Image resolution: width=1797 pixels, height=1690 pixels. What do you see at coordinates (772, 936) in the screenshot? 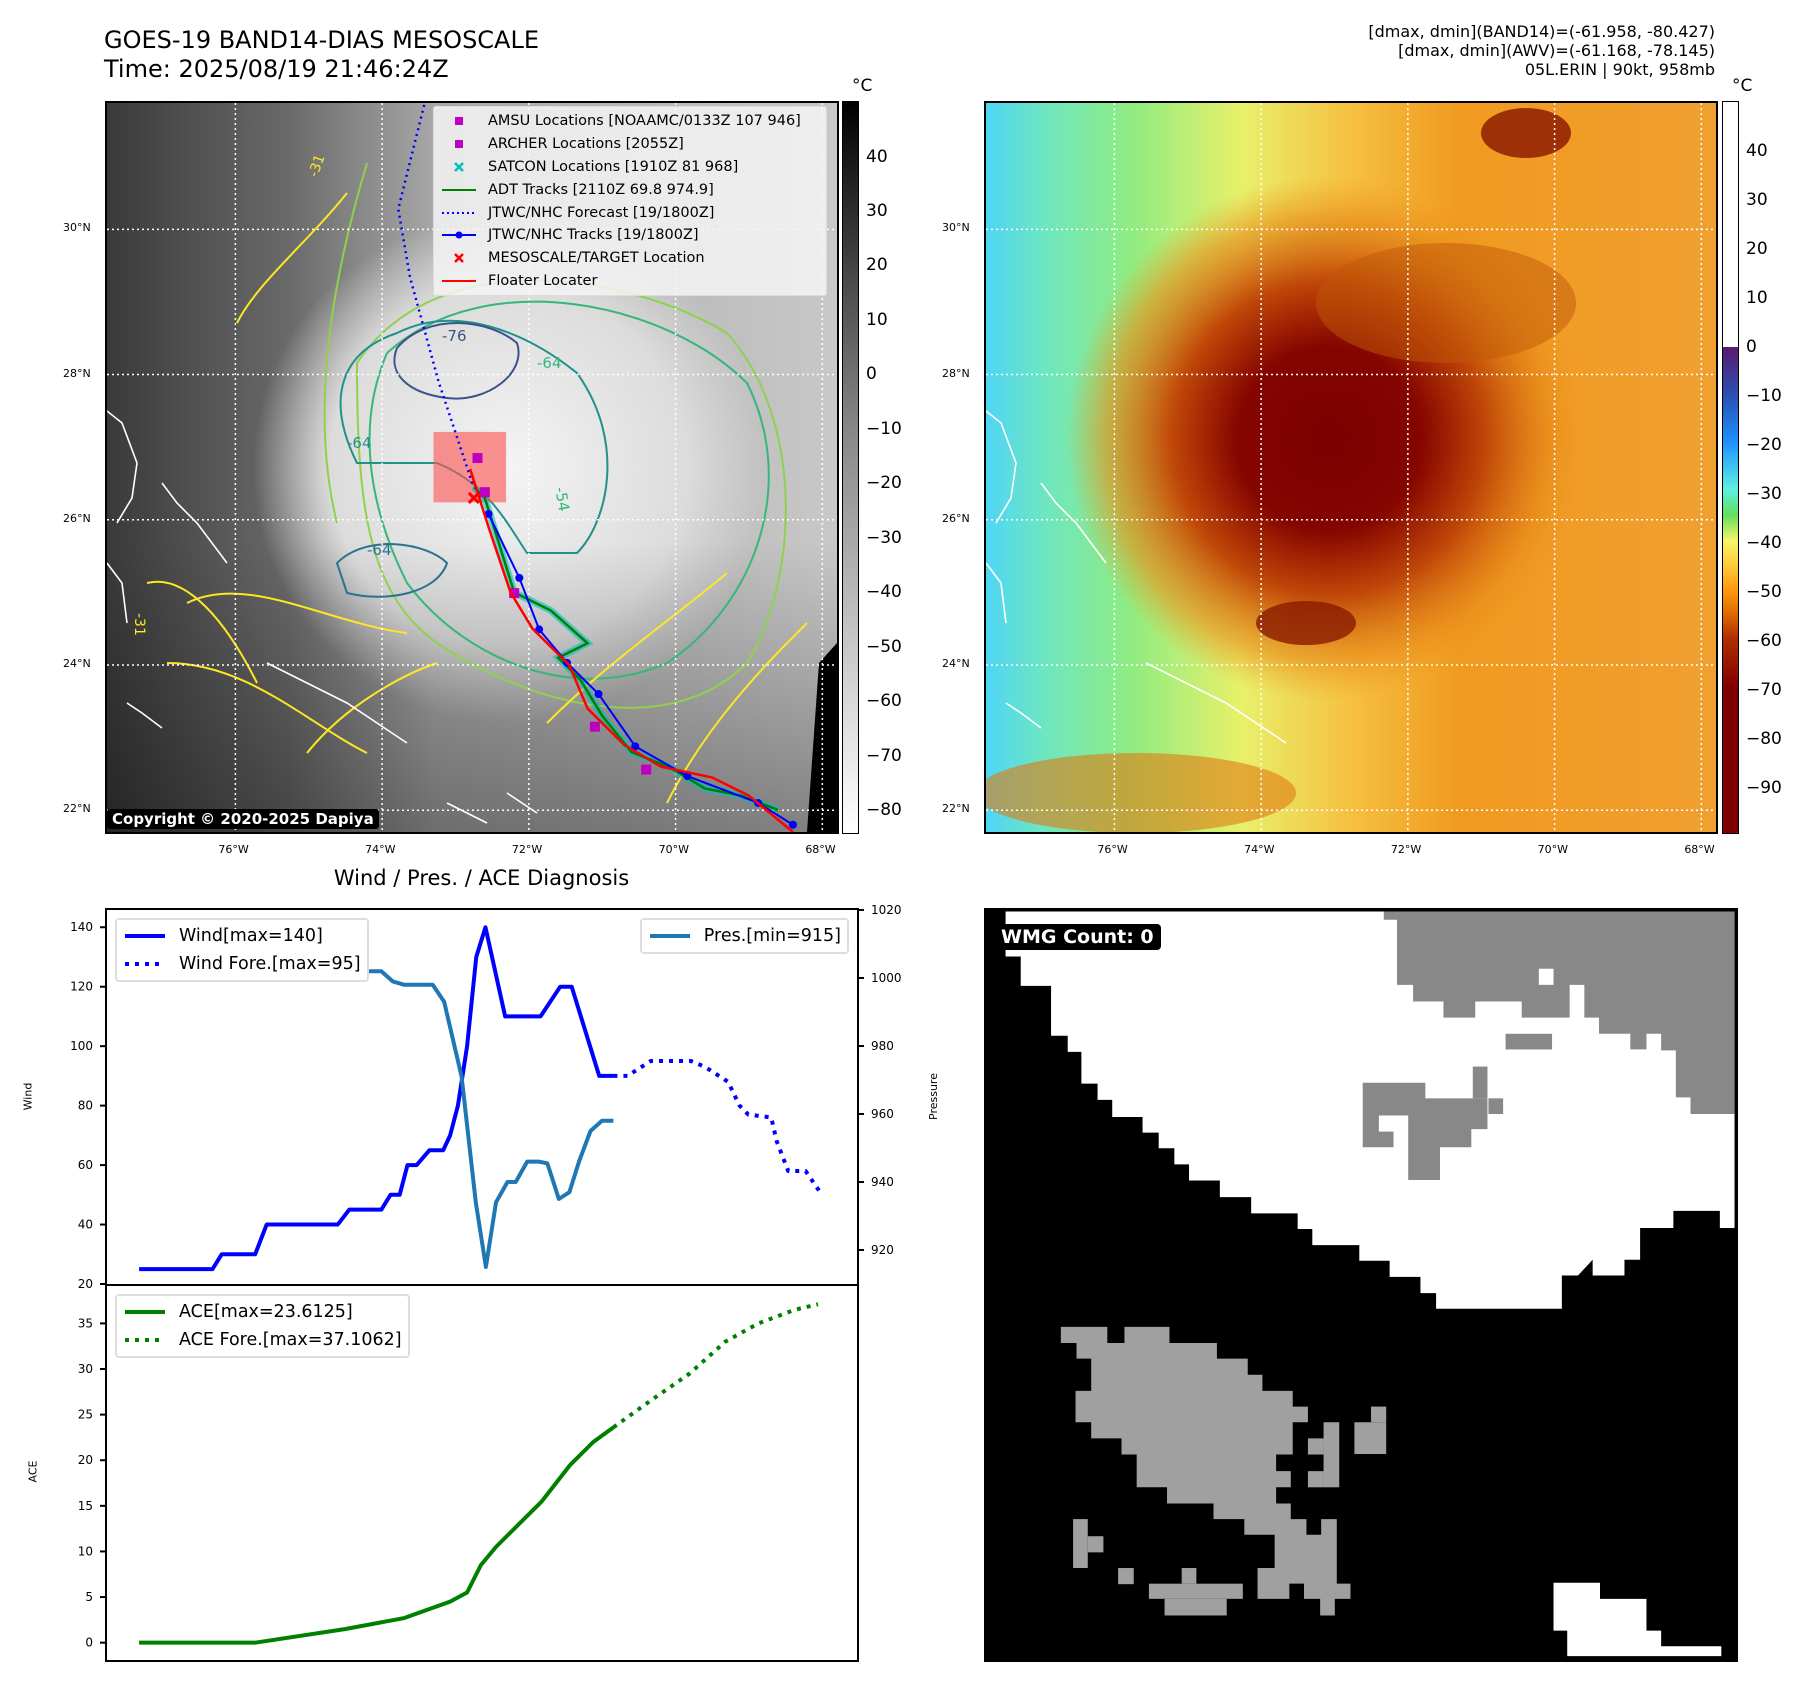
I see `legend-label: Pres.[min=915]` at bounding box center [772, 936].